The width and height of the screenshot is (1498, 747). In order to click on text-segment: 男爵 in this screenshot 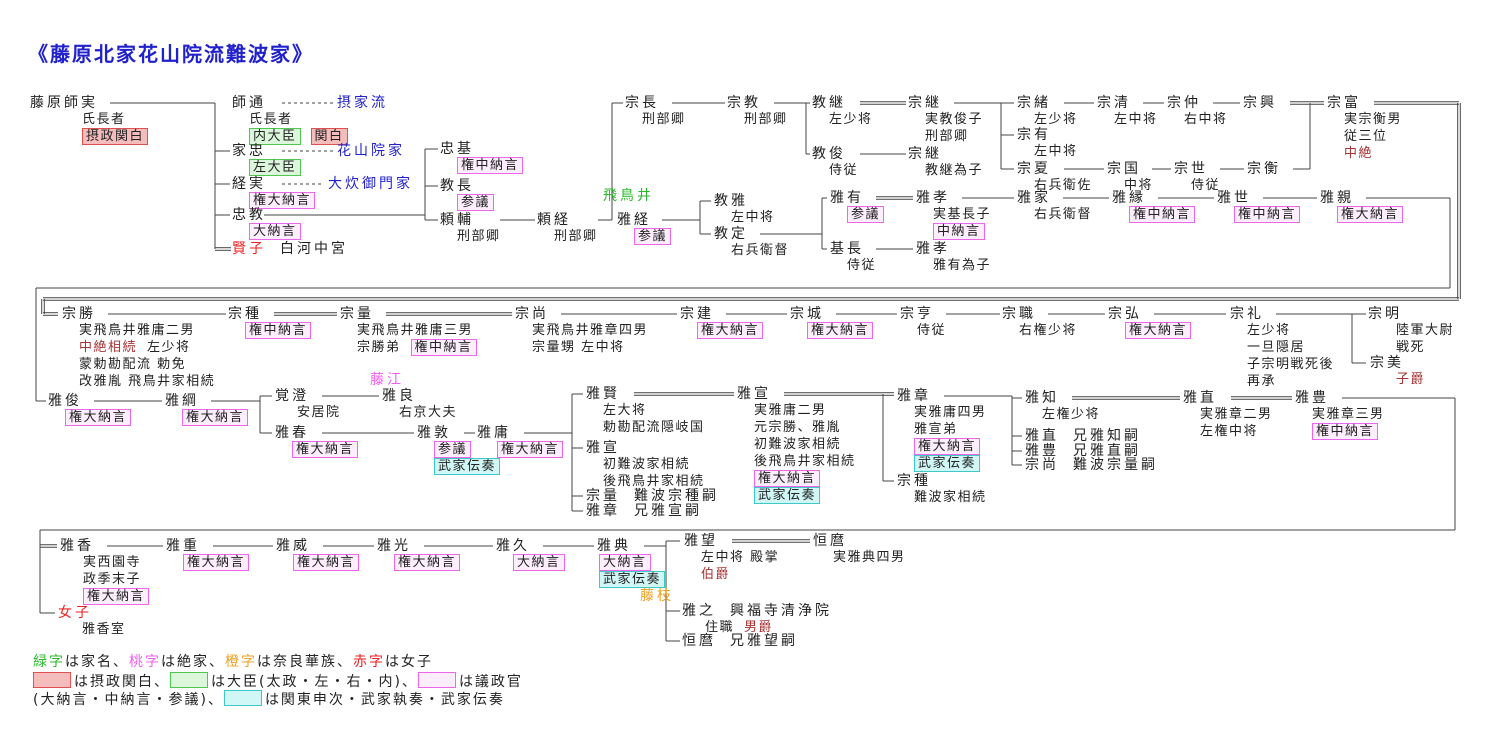, I will do `click(759, 627)`.